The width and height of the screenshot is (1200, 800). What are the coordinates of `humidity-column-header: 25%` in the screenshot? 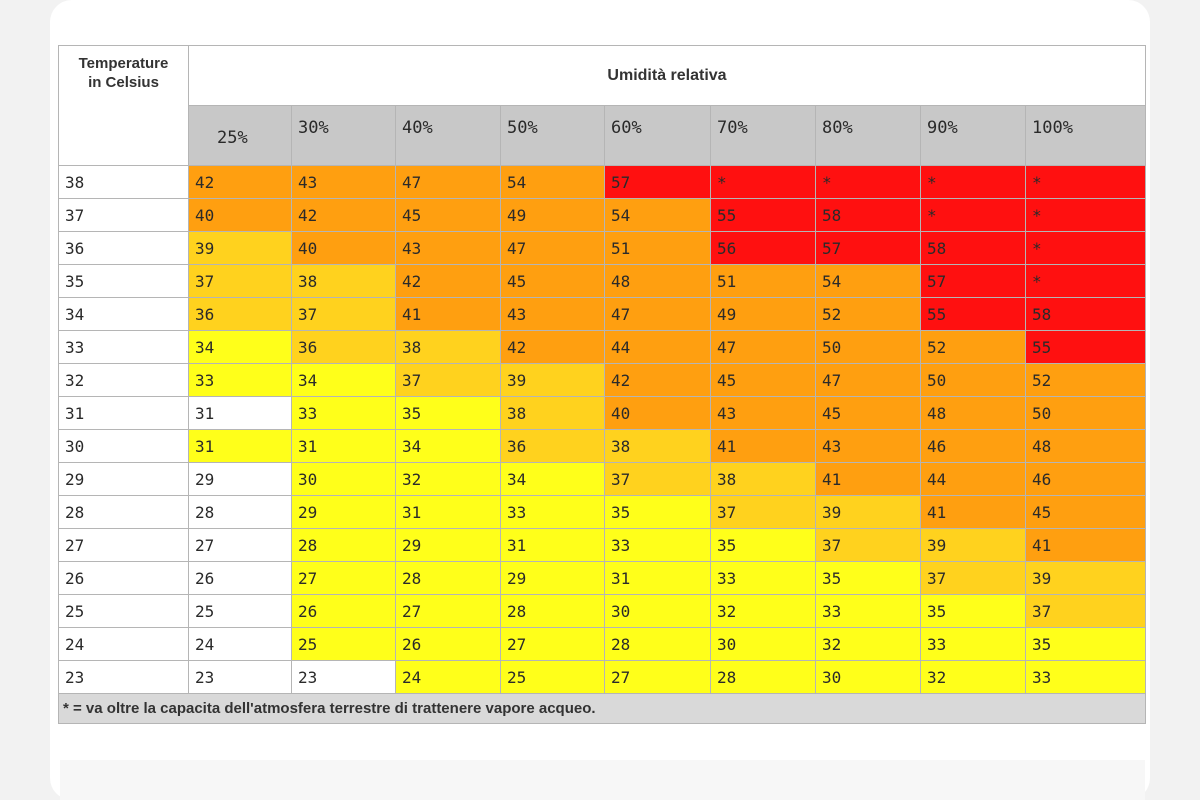 It's located at (240, 135).